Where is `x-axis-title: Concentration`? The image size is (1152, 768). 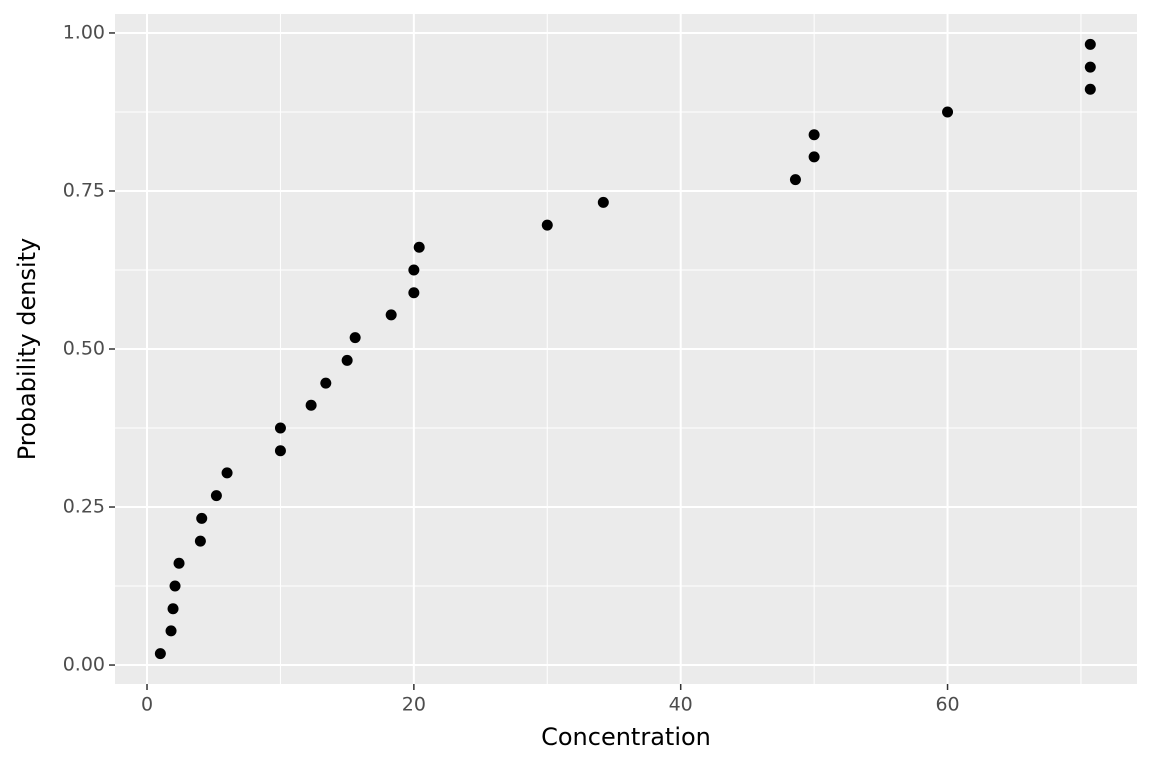 x-axis-title: Concentration is located at coordinates (626, 737).